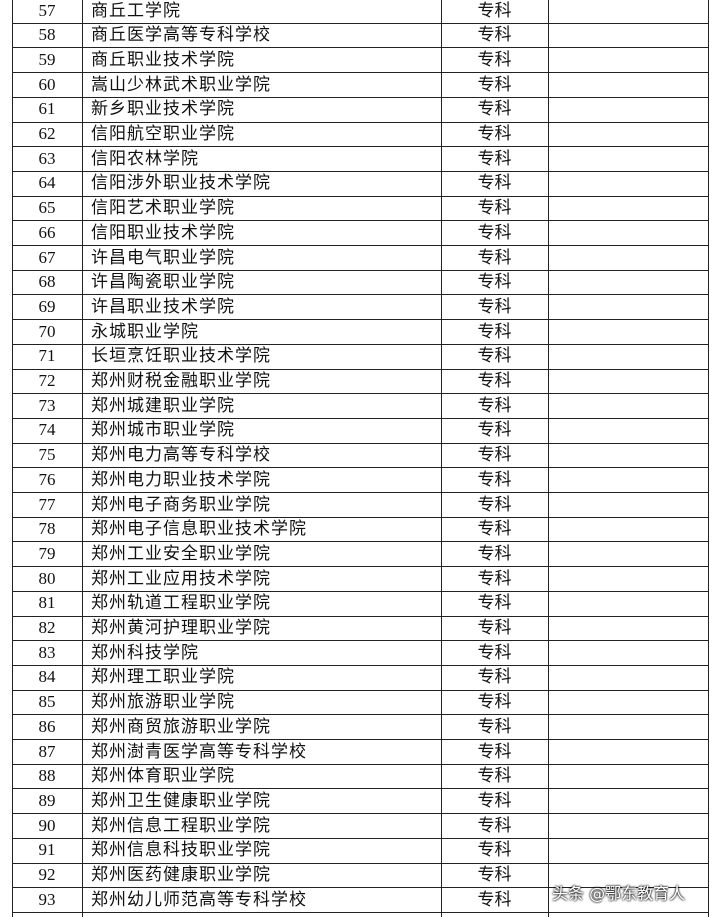 Image resolution: width=720 pixels, height=917 pixels. Describe the element at coordinates (163, 232) in the screenshot. I see `school-name: 信阳职业技术学院` at that location.